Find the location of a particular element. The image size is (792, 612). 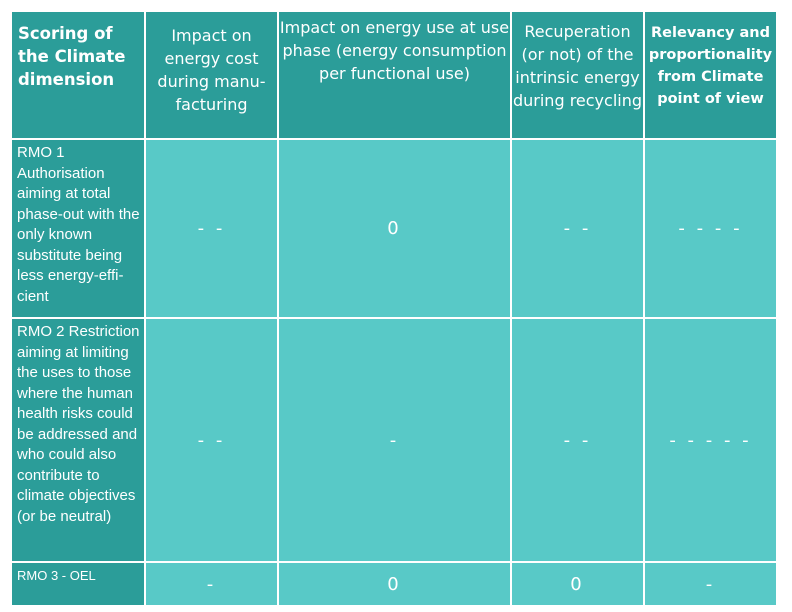

cell-rmo3-energy-use: 0 is located at coordinates (394, 584).